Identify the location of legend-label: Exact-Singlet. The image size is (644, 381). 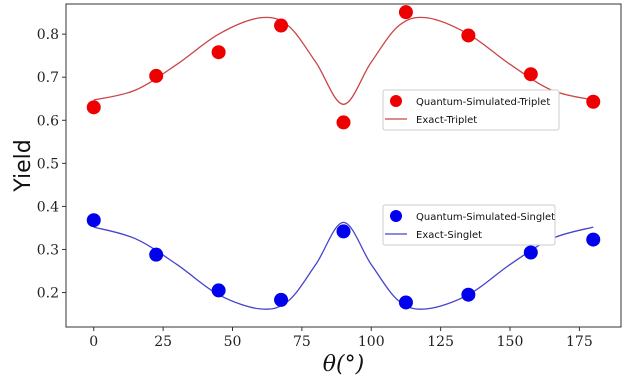
(449, 235).